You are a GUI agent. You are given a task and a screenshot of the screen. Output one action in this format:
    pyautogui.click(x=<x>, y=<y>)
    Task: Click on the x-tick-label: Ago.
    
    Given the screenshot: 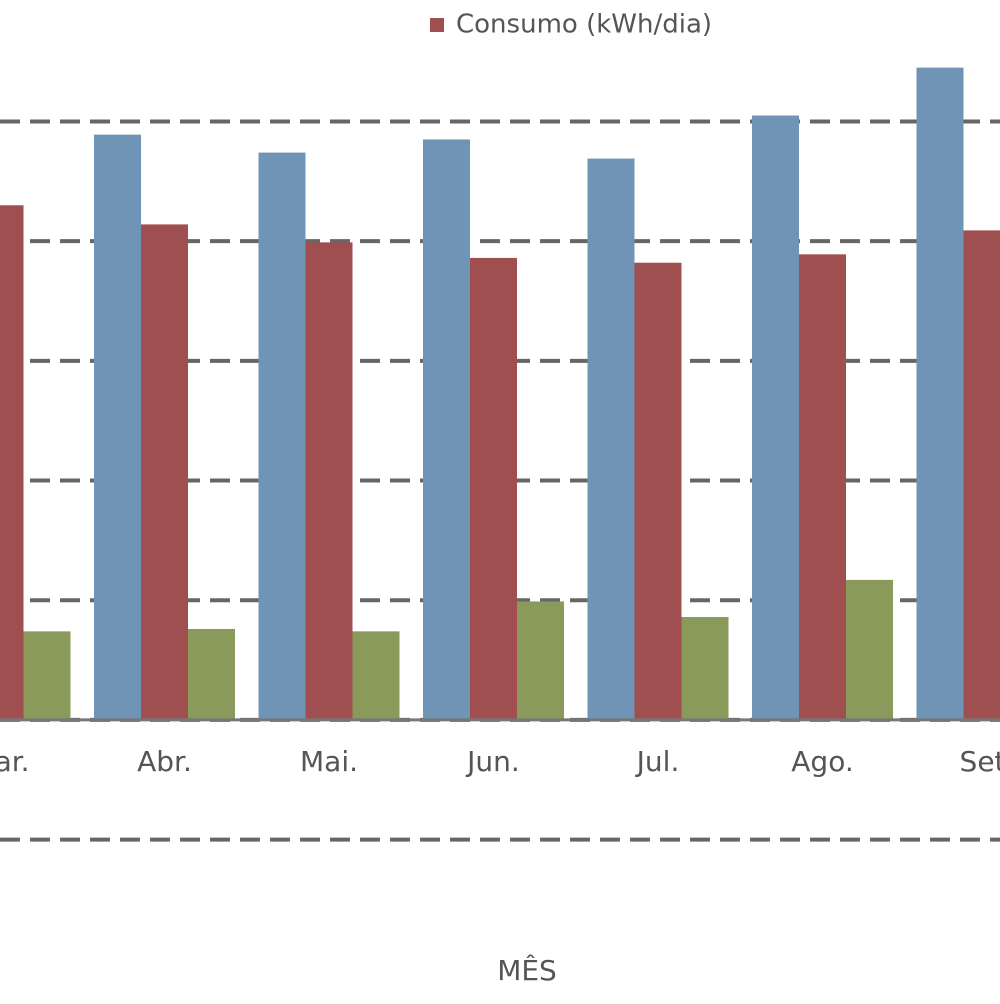 What is the action you would take?
    pyautogui.click(x=822, y=761)
    